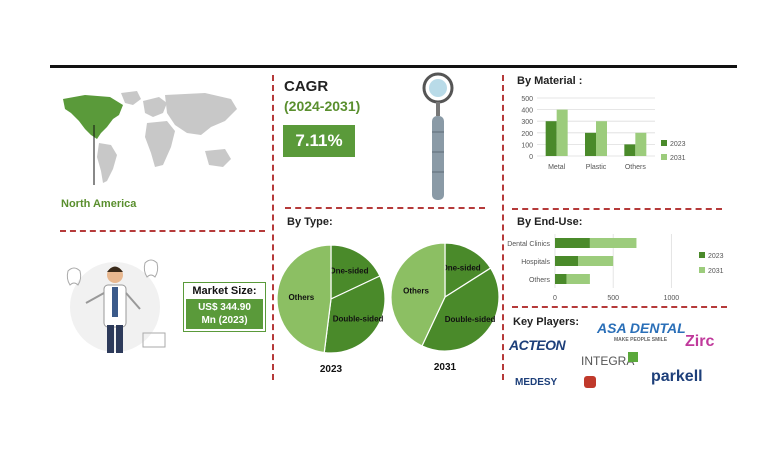  What do you see at coordinates (393, 66) in the screenshot?
I see `top-rule` at bounding box center [393, 66].